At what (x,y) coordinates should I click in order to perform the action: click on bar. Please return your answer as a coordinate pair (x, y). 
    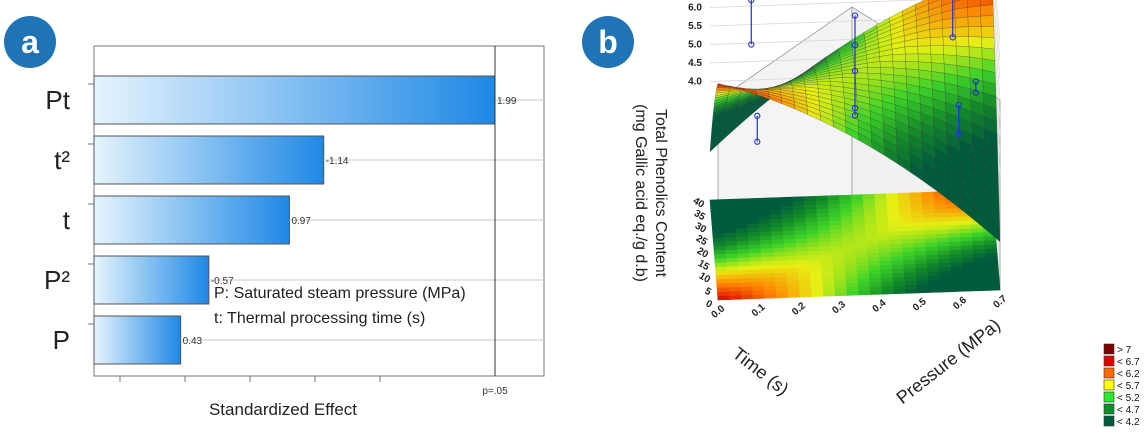
    Looking at the image, I should click on (151, 280).